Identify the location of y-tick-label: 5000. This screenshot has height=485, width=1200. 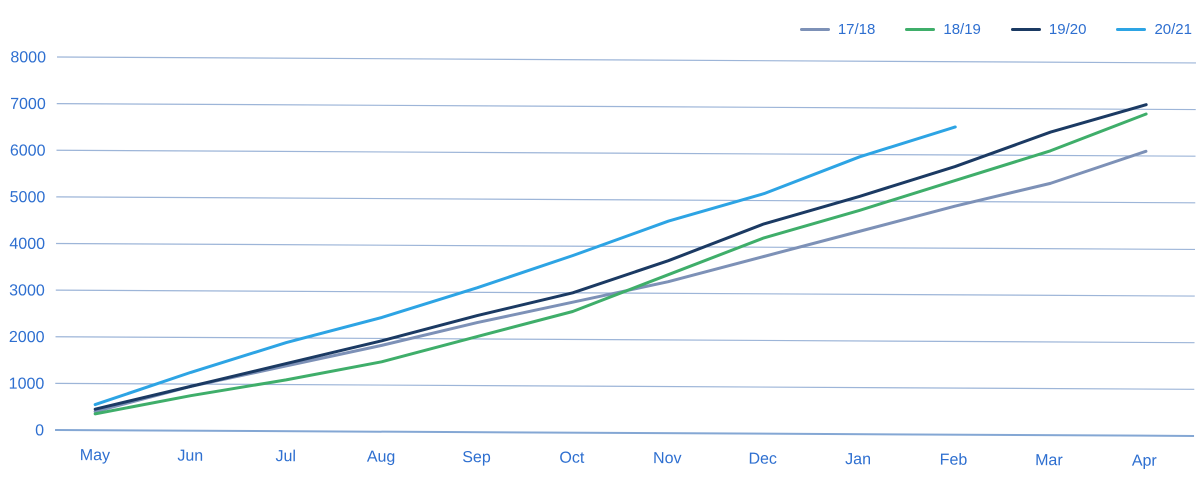
(28, 197).